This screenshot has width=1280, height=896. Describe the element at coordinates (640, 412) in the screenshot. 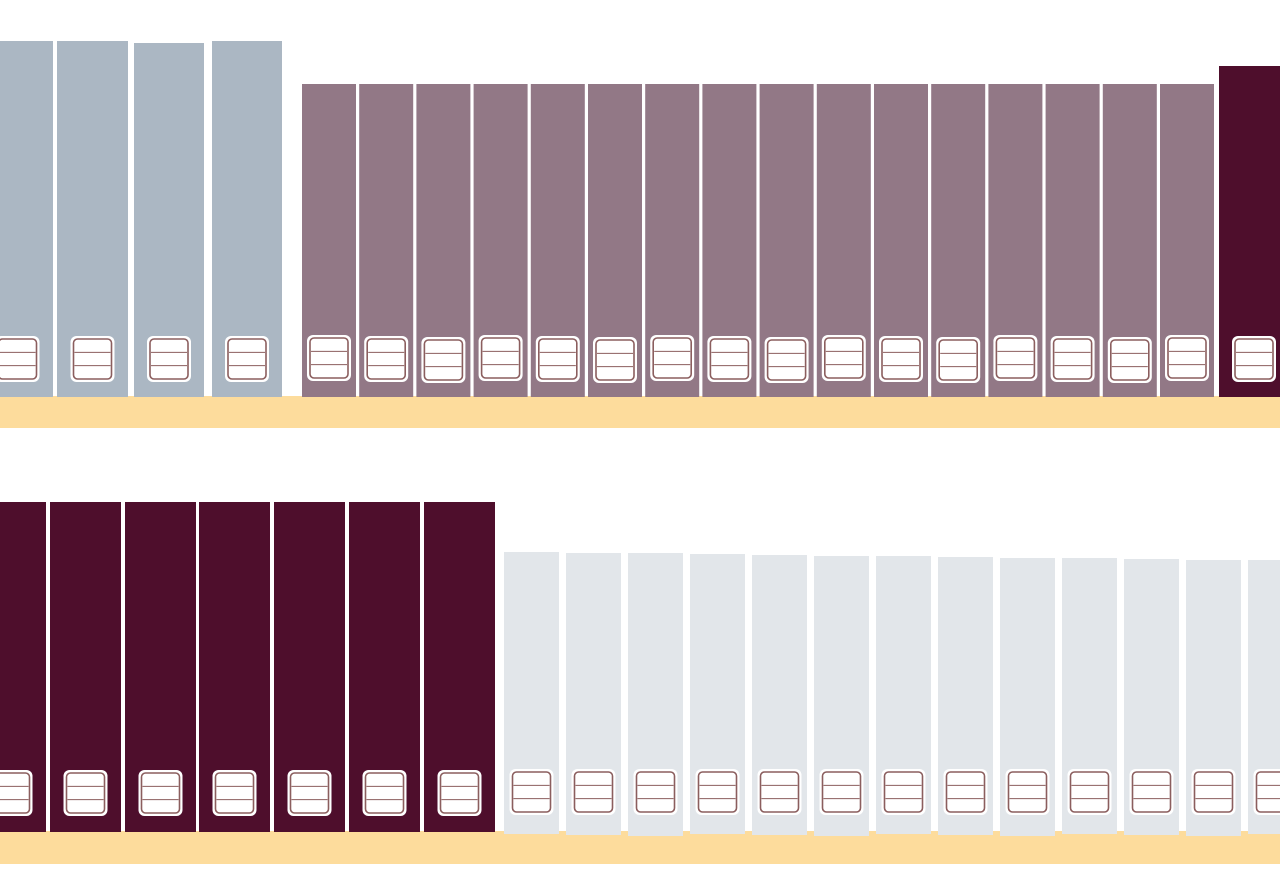

I see `top-shelf` at that location.